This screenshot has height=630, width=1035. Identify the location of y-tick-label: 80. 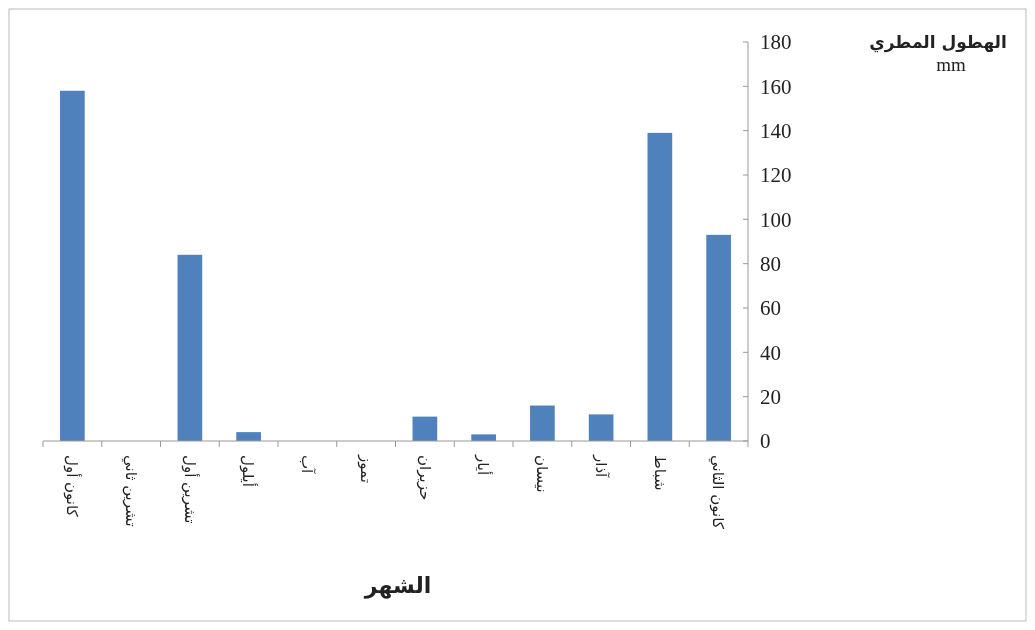
(770, 264).